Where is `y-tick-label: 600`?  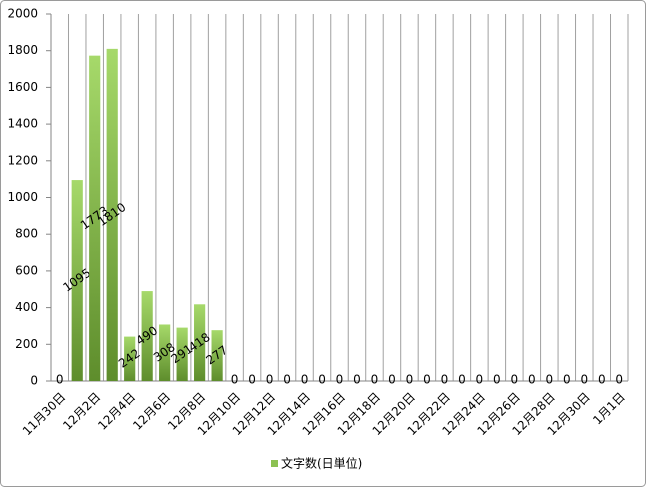
y-tick-label: 600 is located at coordinates (26, 270).